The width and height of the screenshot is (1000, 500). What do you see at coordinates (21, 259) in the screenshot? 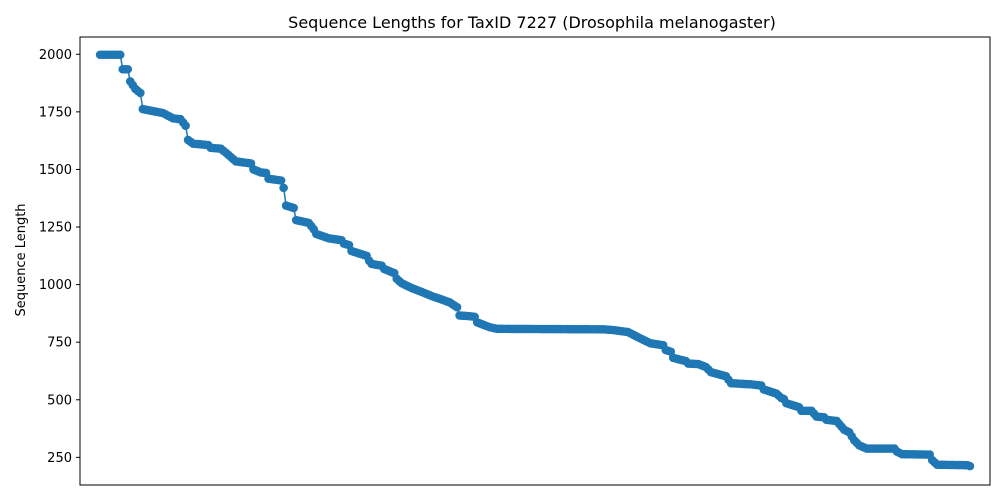
I see `y-axis-label: Sequence Length` at bounding box center [21, 259].